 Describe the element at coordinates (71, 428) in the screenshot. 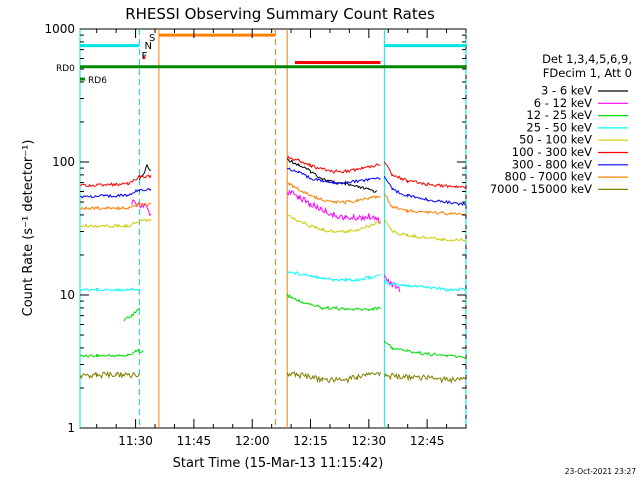

I see `y-tick-label: 1` at that location.